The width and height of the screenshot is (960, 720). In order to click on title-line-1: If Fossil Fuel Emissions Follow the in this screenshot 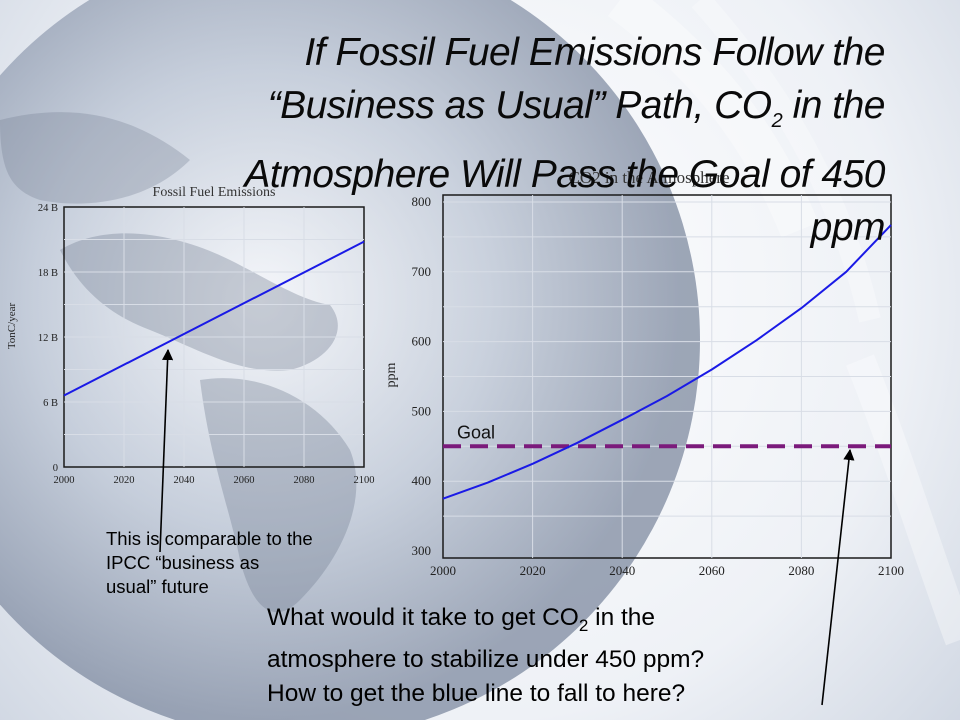, I will do `click(594, 52)`.